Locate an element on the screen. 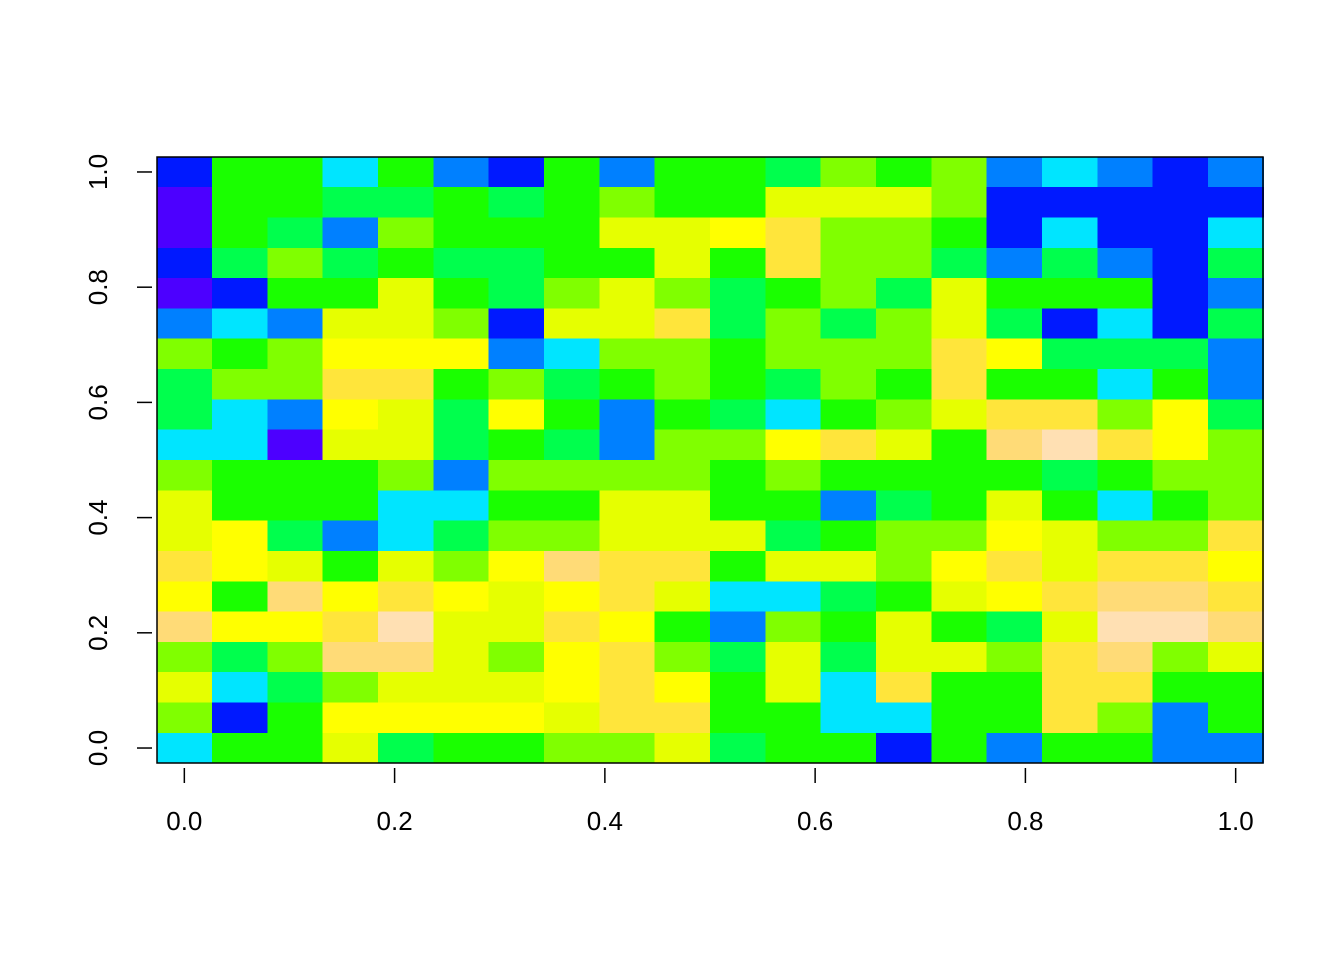  x-tick-label: 0.2 is located at coordinates (395, 821).